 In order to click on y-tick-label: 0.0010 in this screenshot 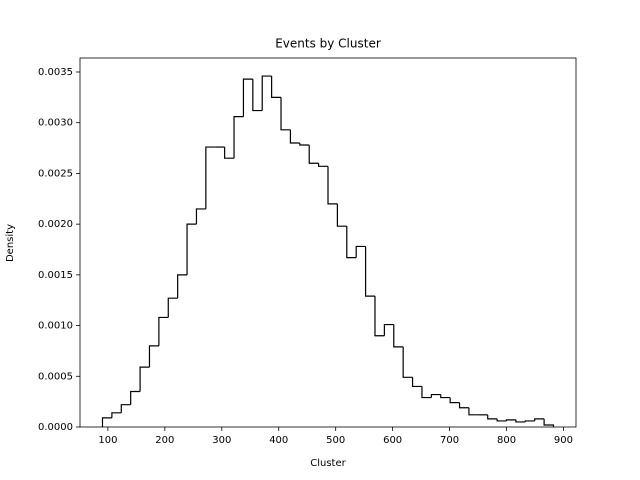, I will do `click(55, 326)`.